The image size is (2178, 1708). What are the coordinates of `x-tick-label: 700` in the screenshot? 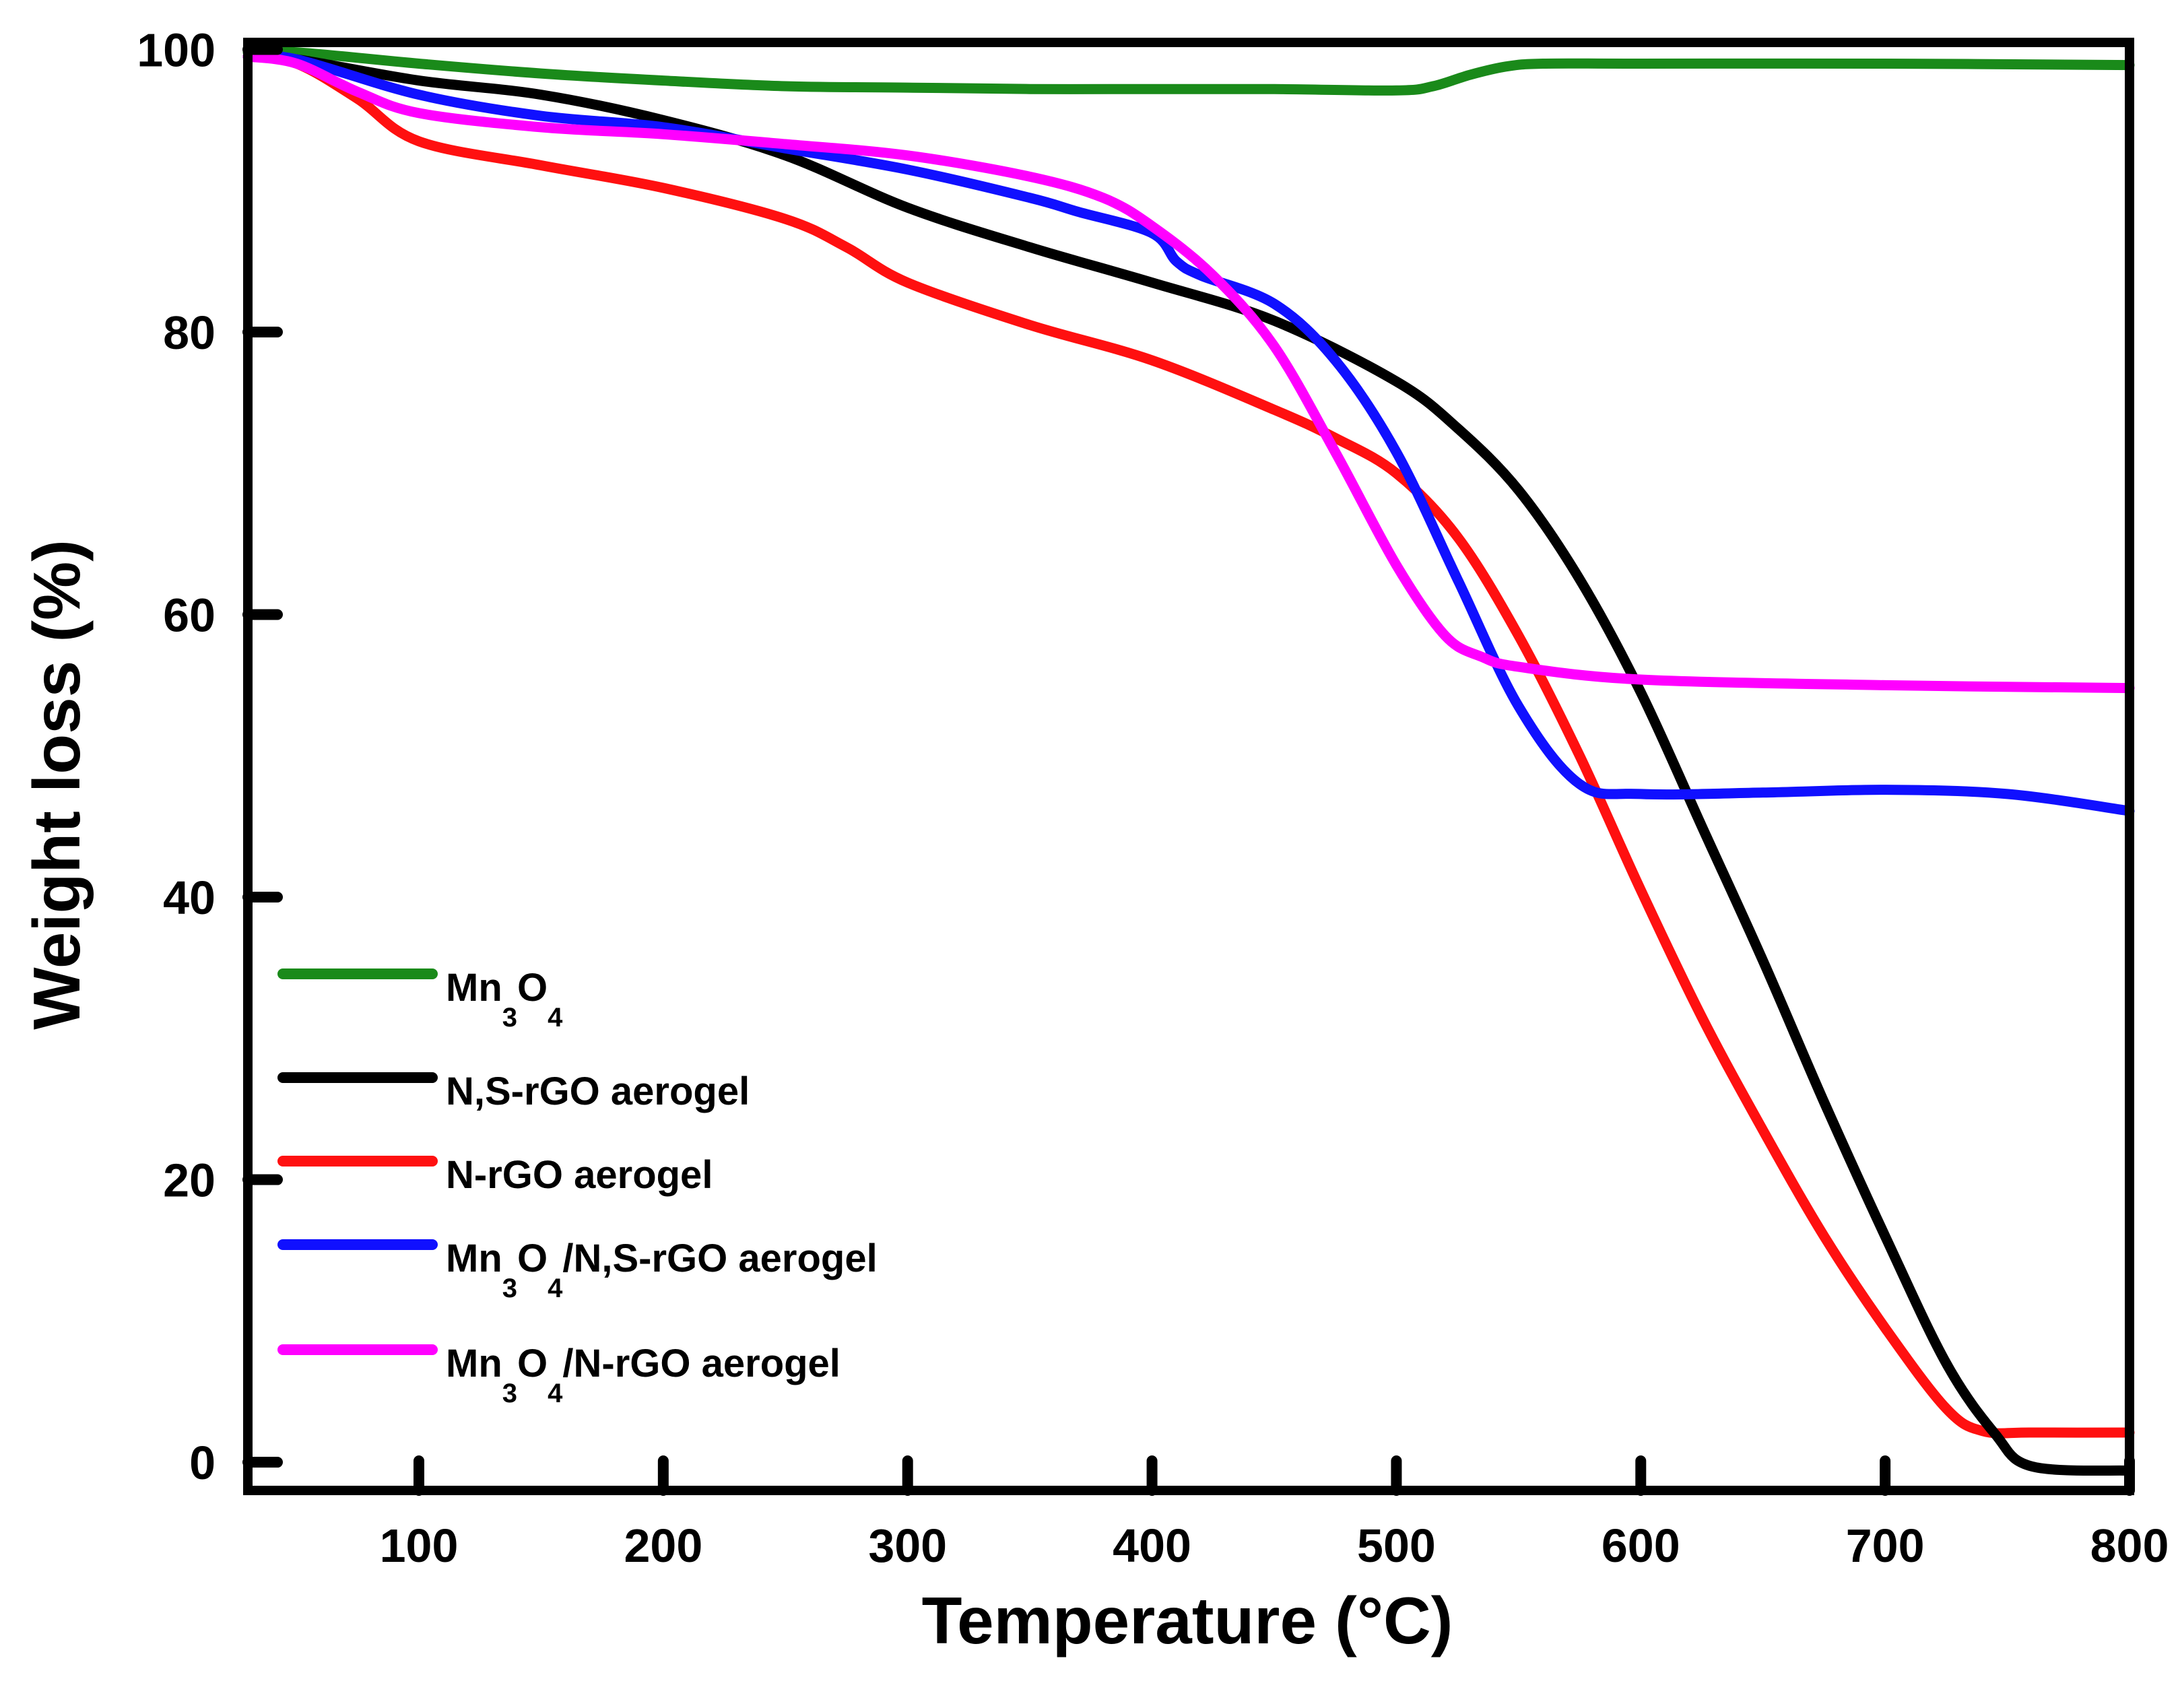 It's located at (1885, 1546).